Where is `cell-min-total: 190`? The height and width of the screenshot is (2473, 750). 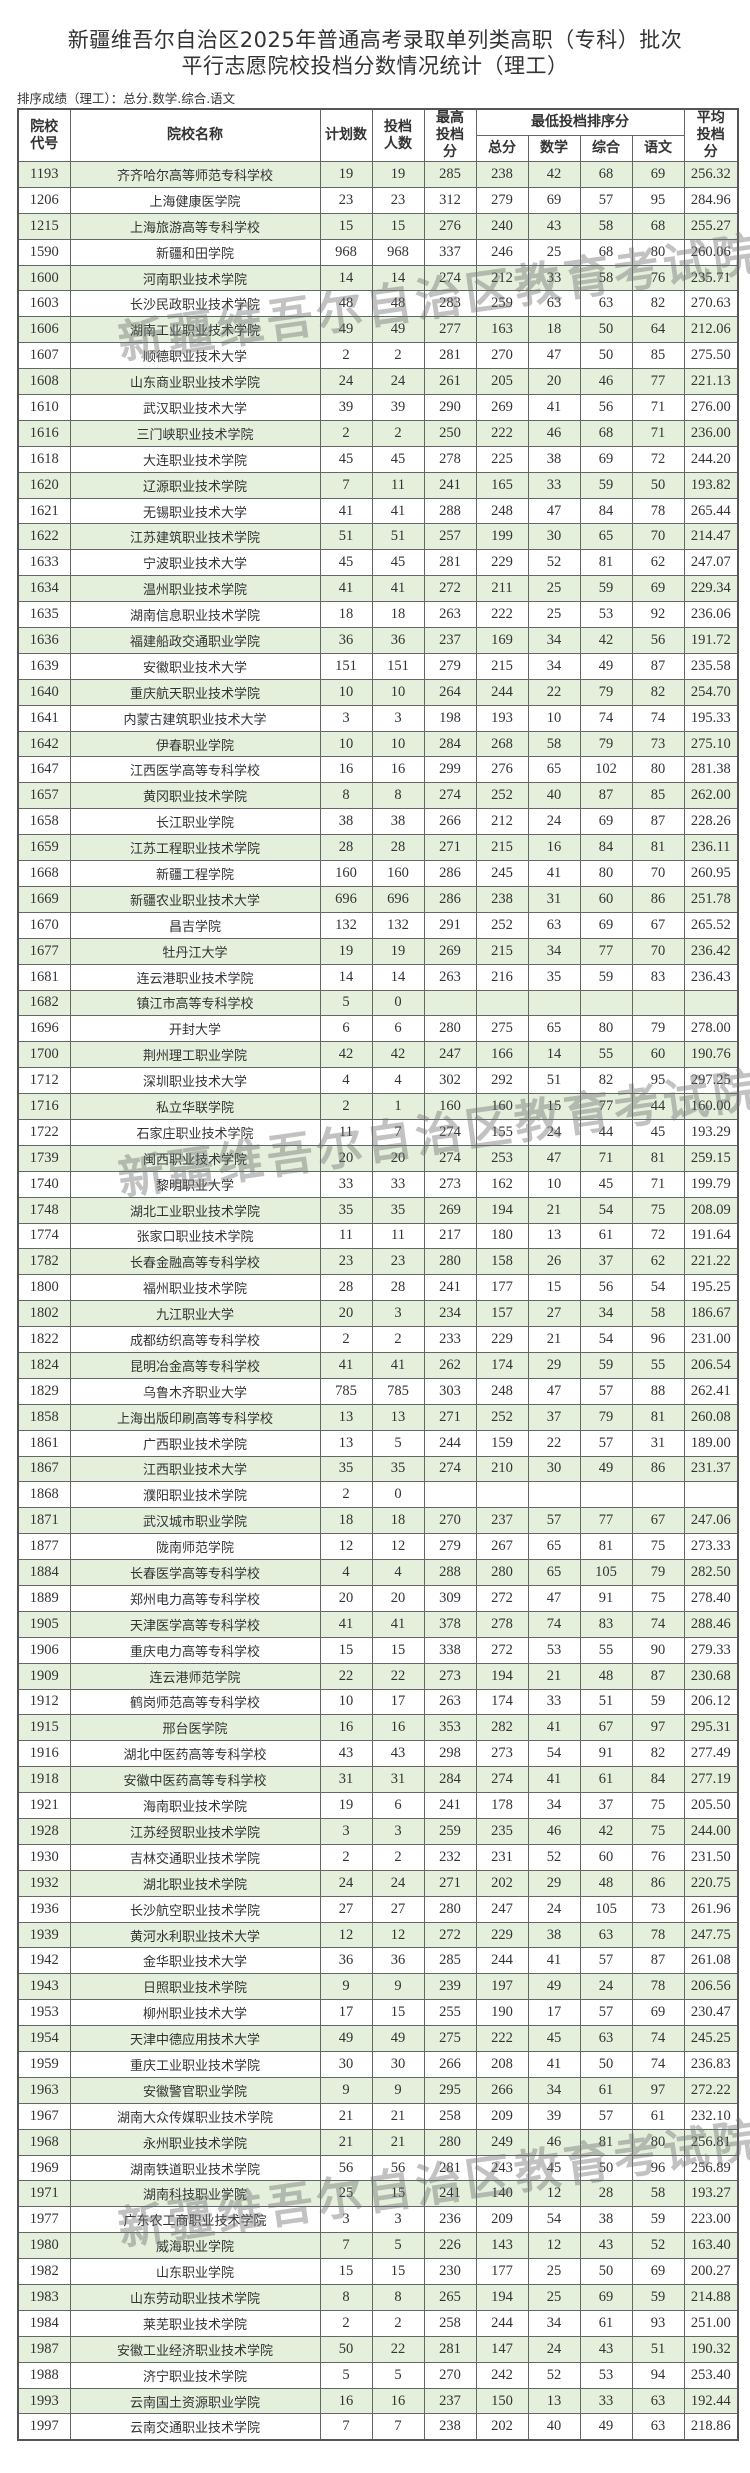 cell-min-total: 190 is located at coordinates (502, 2013).